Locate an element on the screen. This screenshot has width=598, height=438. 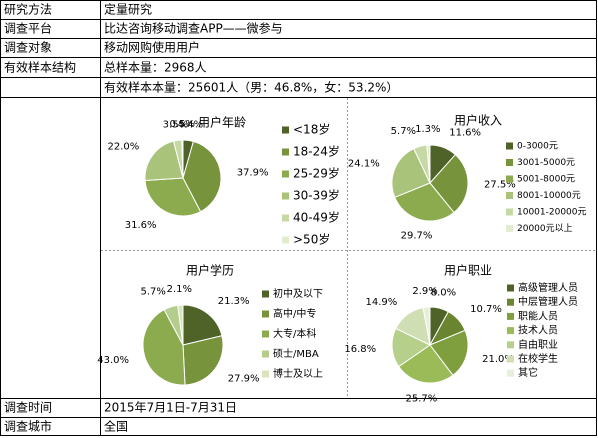
legend-label: 职能人员 is located at coordinates (538, 315).